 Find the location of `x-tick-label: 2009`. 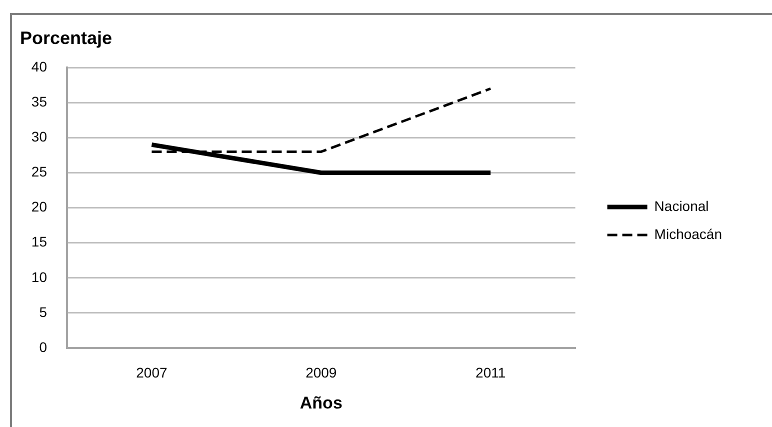

x-tick-label: 2009 is located at coordinates (321, 372).